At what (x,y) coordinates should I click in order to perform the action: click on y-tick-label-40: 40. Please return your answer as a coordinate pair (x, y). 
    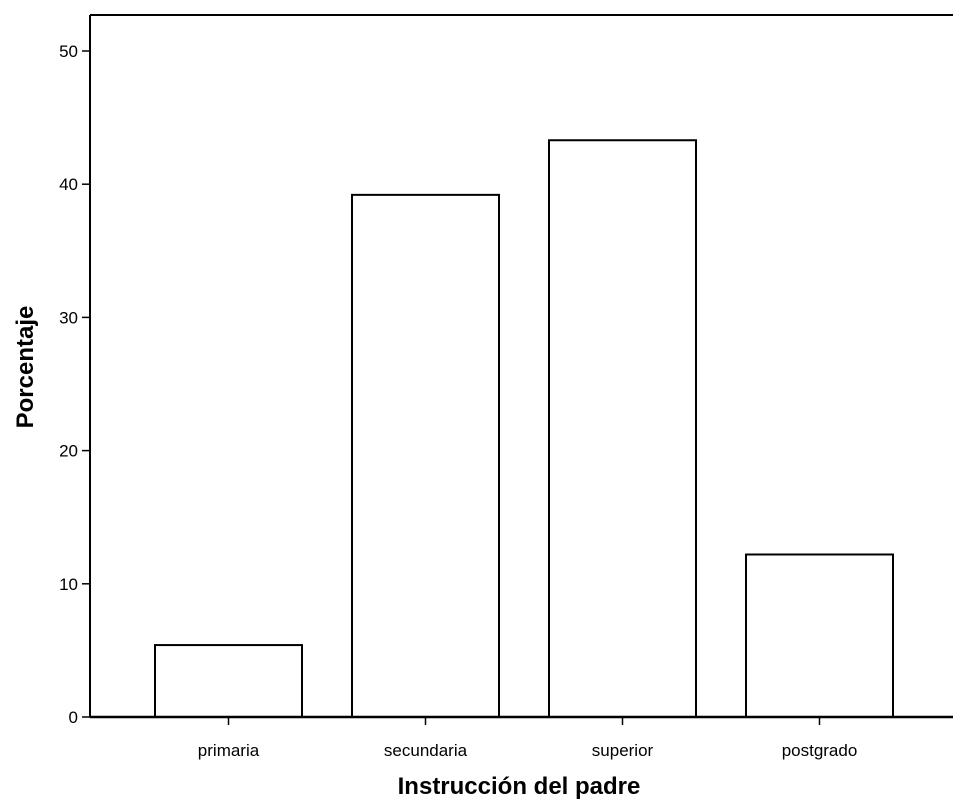
    Looking at the image, I should click on (68, 184).